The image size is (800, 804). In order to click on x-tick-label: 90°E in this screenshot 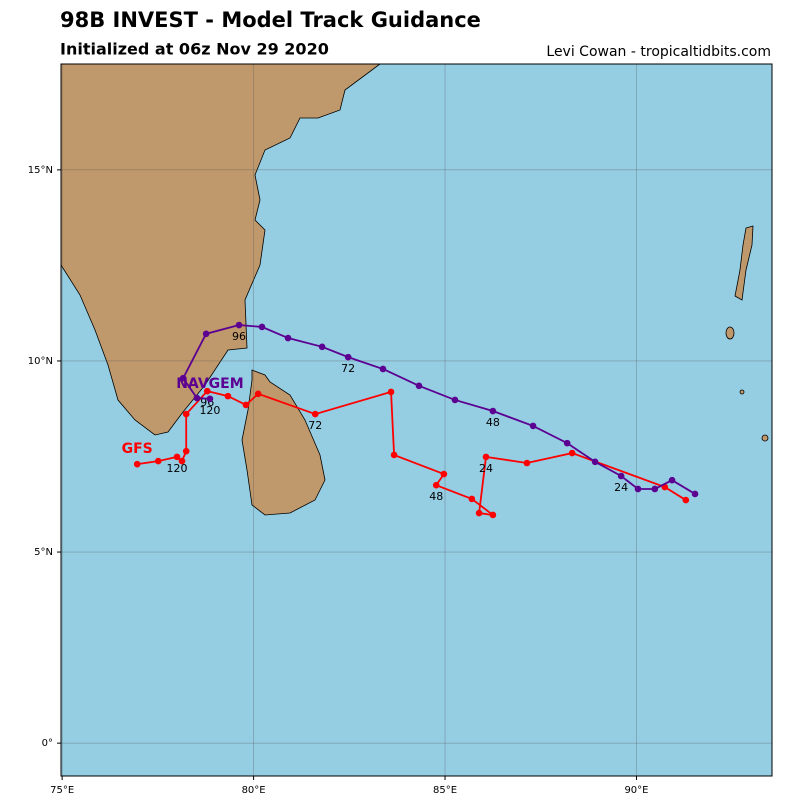, I will do `click(636, 790)`.